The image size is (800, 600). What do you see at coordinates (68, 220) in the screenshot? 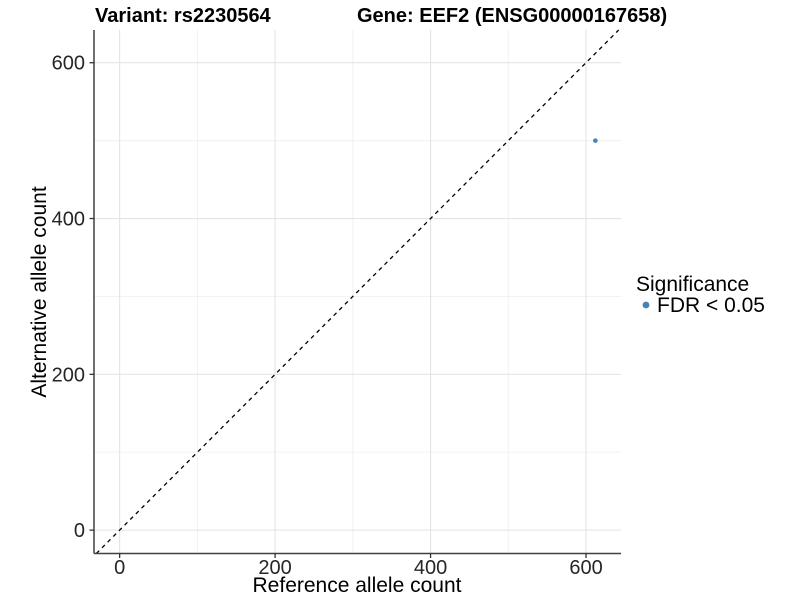
I see `y-tick-label: 400` at bounding box center [68, 220].